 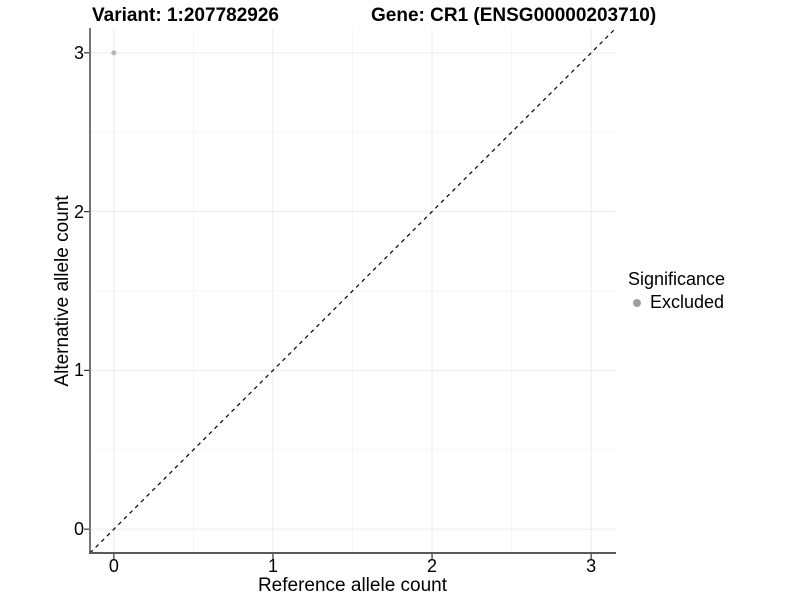 What do you see at coordinates (185, 15) in the screenshot?
I see `variant-title: Variant: 1:207782926` at bounding box center [185, 15].